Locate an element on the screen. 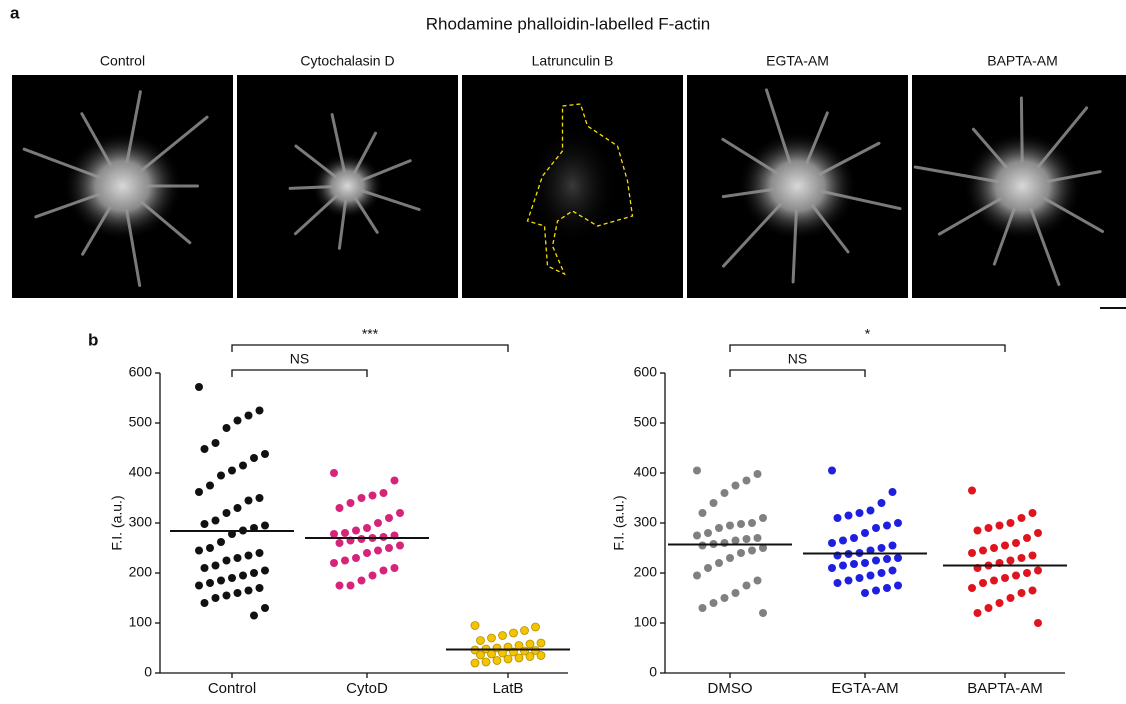 This screenshot has height=704, width=1126. panel-title: Rhodamine phalloidin-labelled F-actin is located at coordinates (568, 23).